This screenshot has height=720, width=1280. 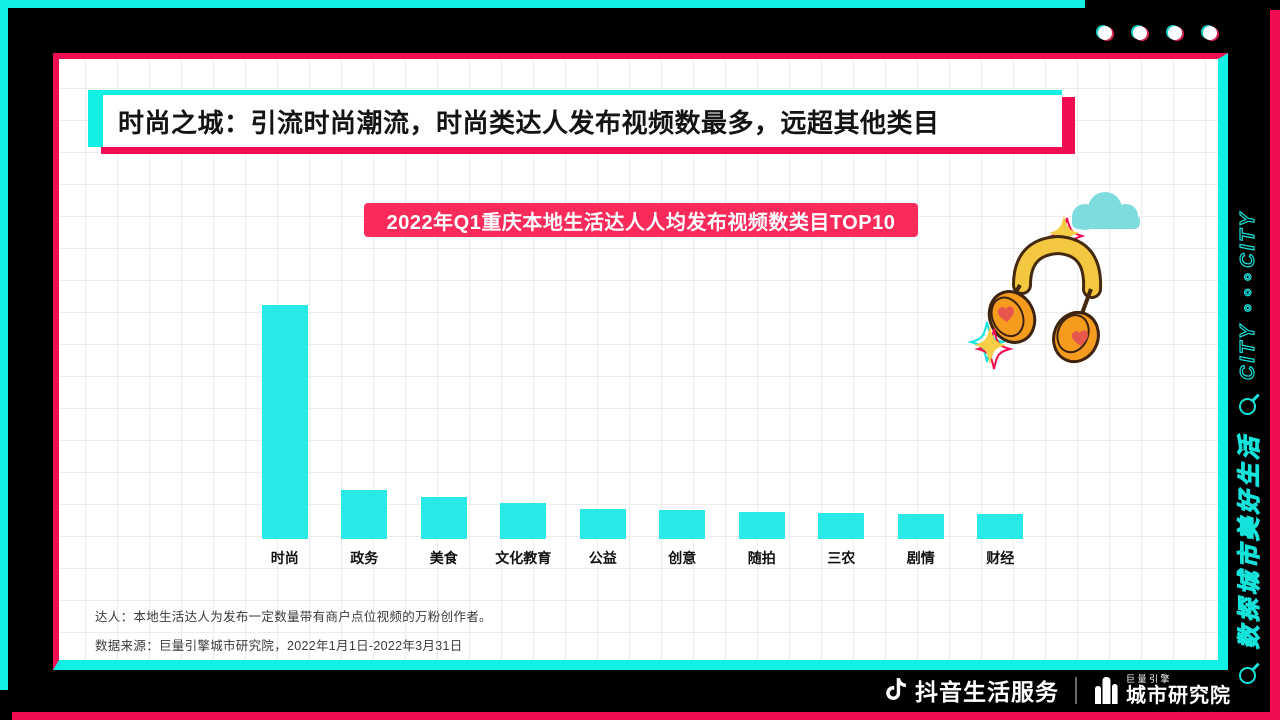 I want to click on bar-label: 时尚, so click(x=284, y=558).